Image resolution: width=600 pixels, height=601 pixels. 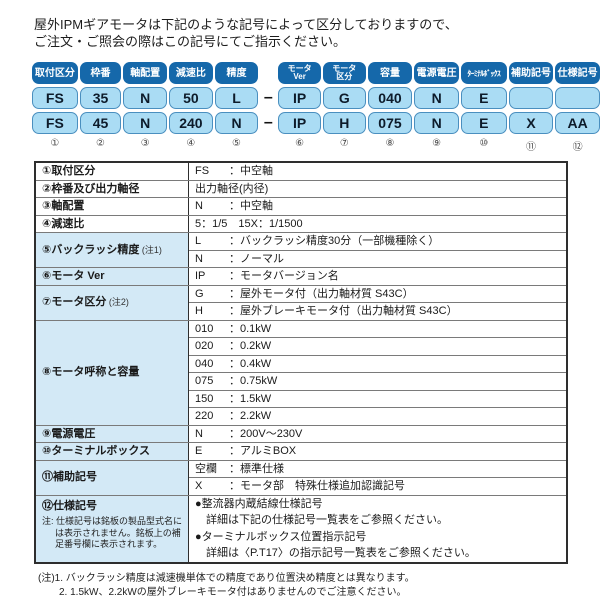 I want to click on spec-label: ⑧モータ呼称と容量, so click(x=91, y=372).